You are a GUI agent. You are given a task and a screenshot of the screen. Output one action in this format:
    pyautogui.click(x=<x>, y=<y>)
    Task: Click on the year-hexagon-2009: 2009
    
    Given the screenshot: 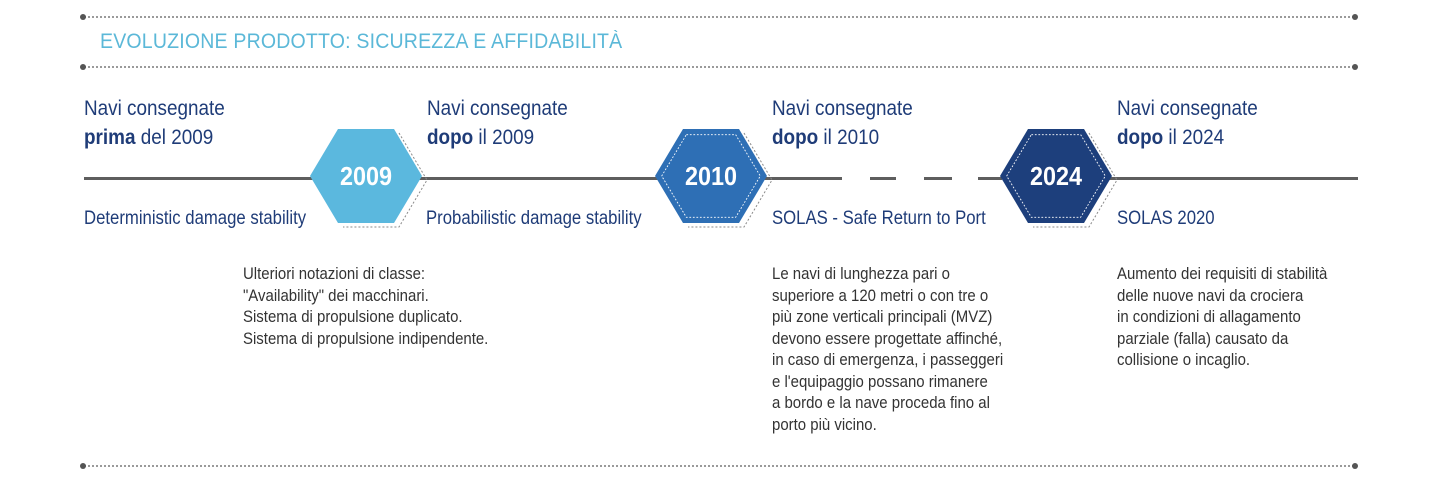 What is the action you would take?
    pyautogui.click(x=369, y=177)
    